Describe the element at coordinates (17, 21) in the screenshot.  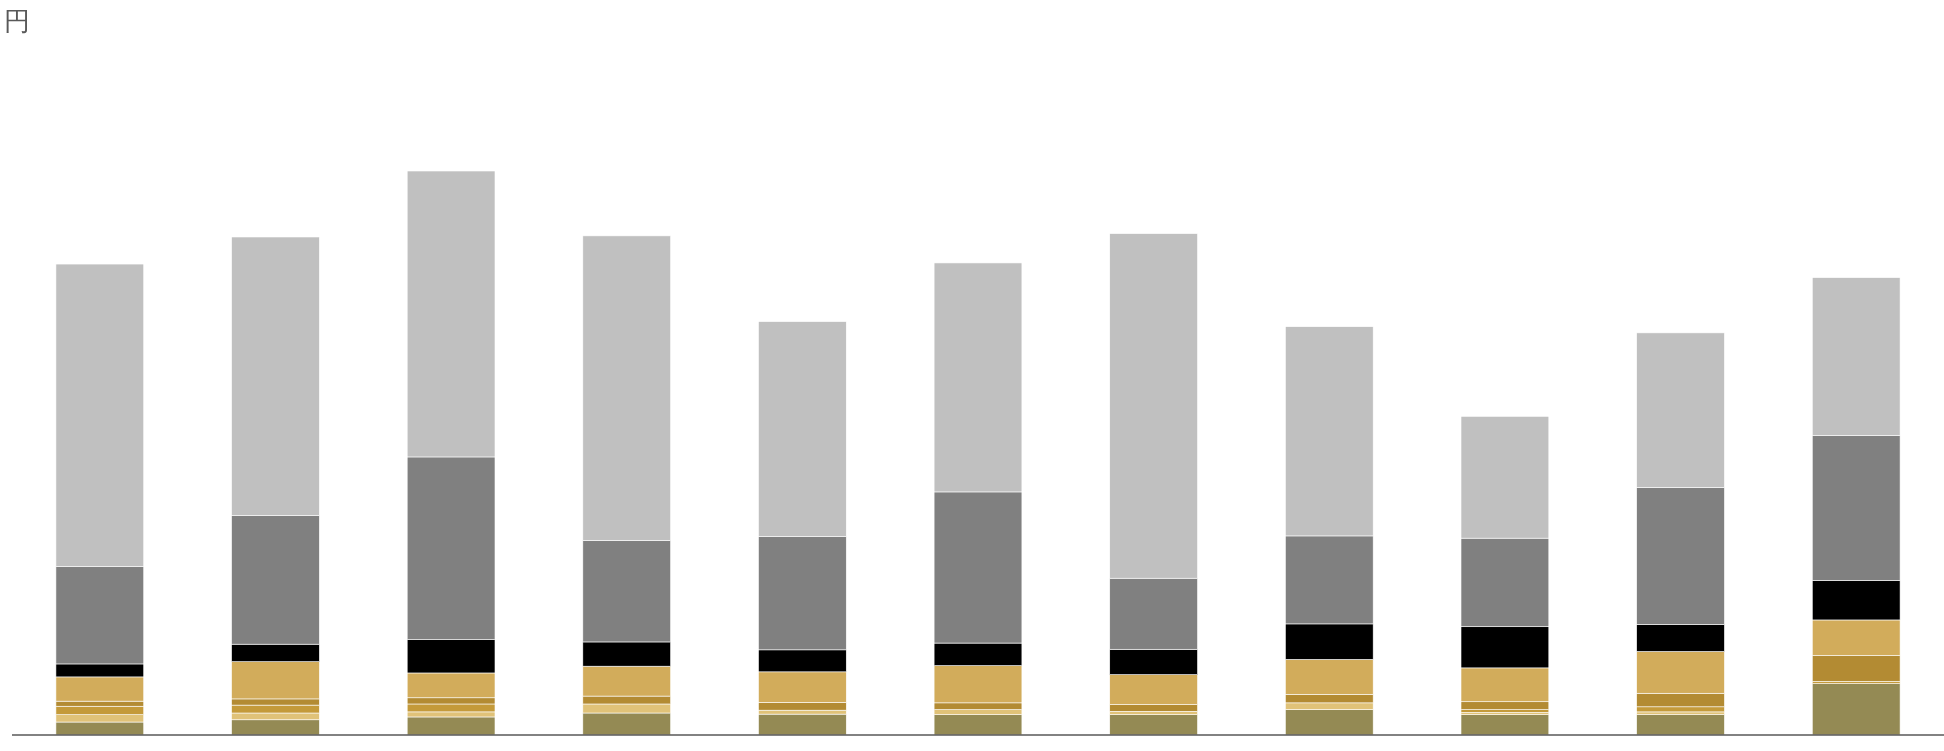
I see `chart-title: 円` at that location.